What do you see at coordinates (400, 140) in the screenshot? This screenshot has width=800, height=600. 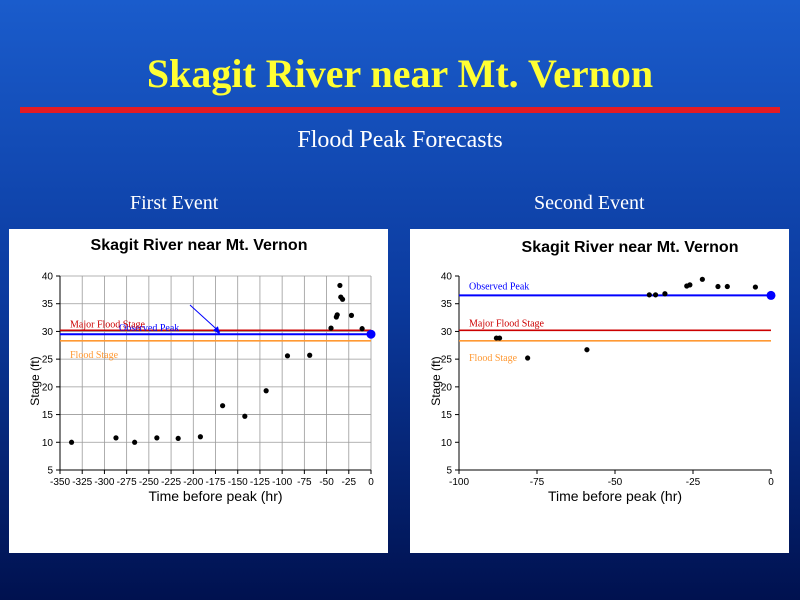 I see `slide-subtitle: Flood Peak Forecasts` at bounding box center [400, 140].